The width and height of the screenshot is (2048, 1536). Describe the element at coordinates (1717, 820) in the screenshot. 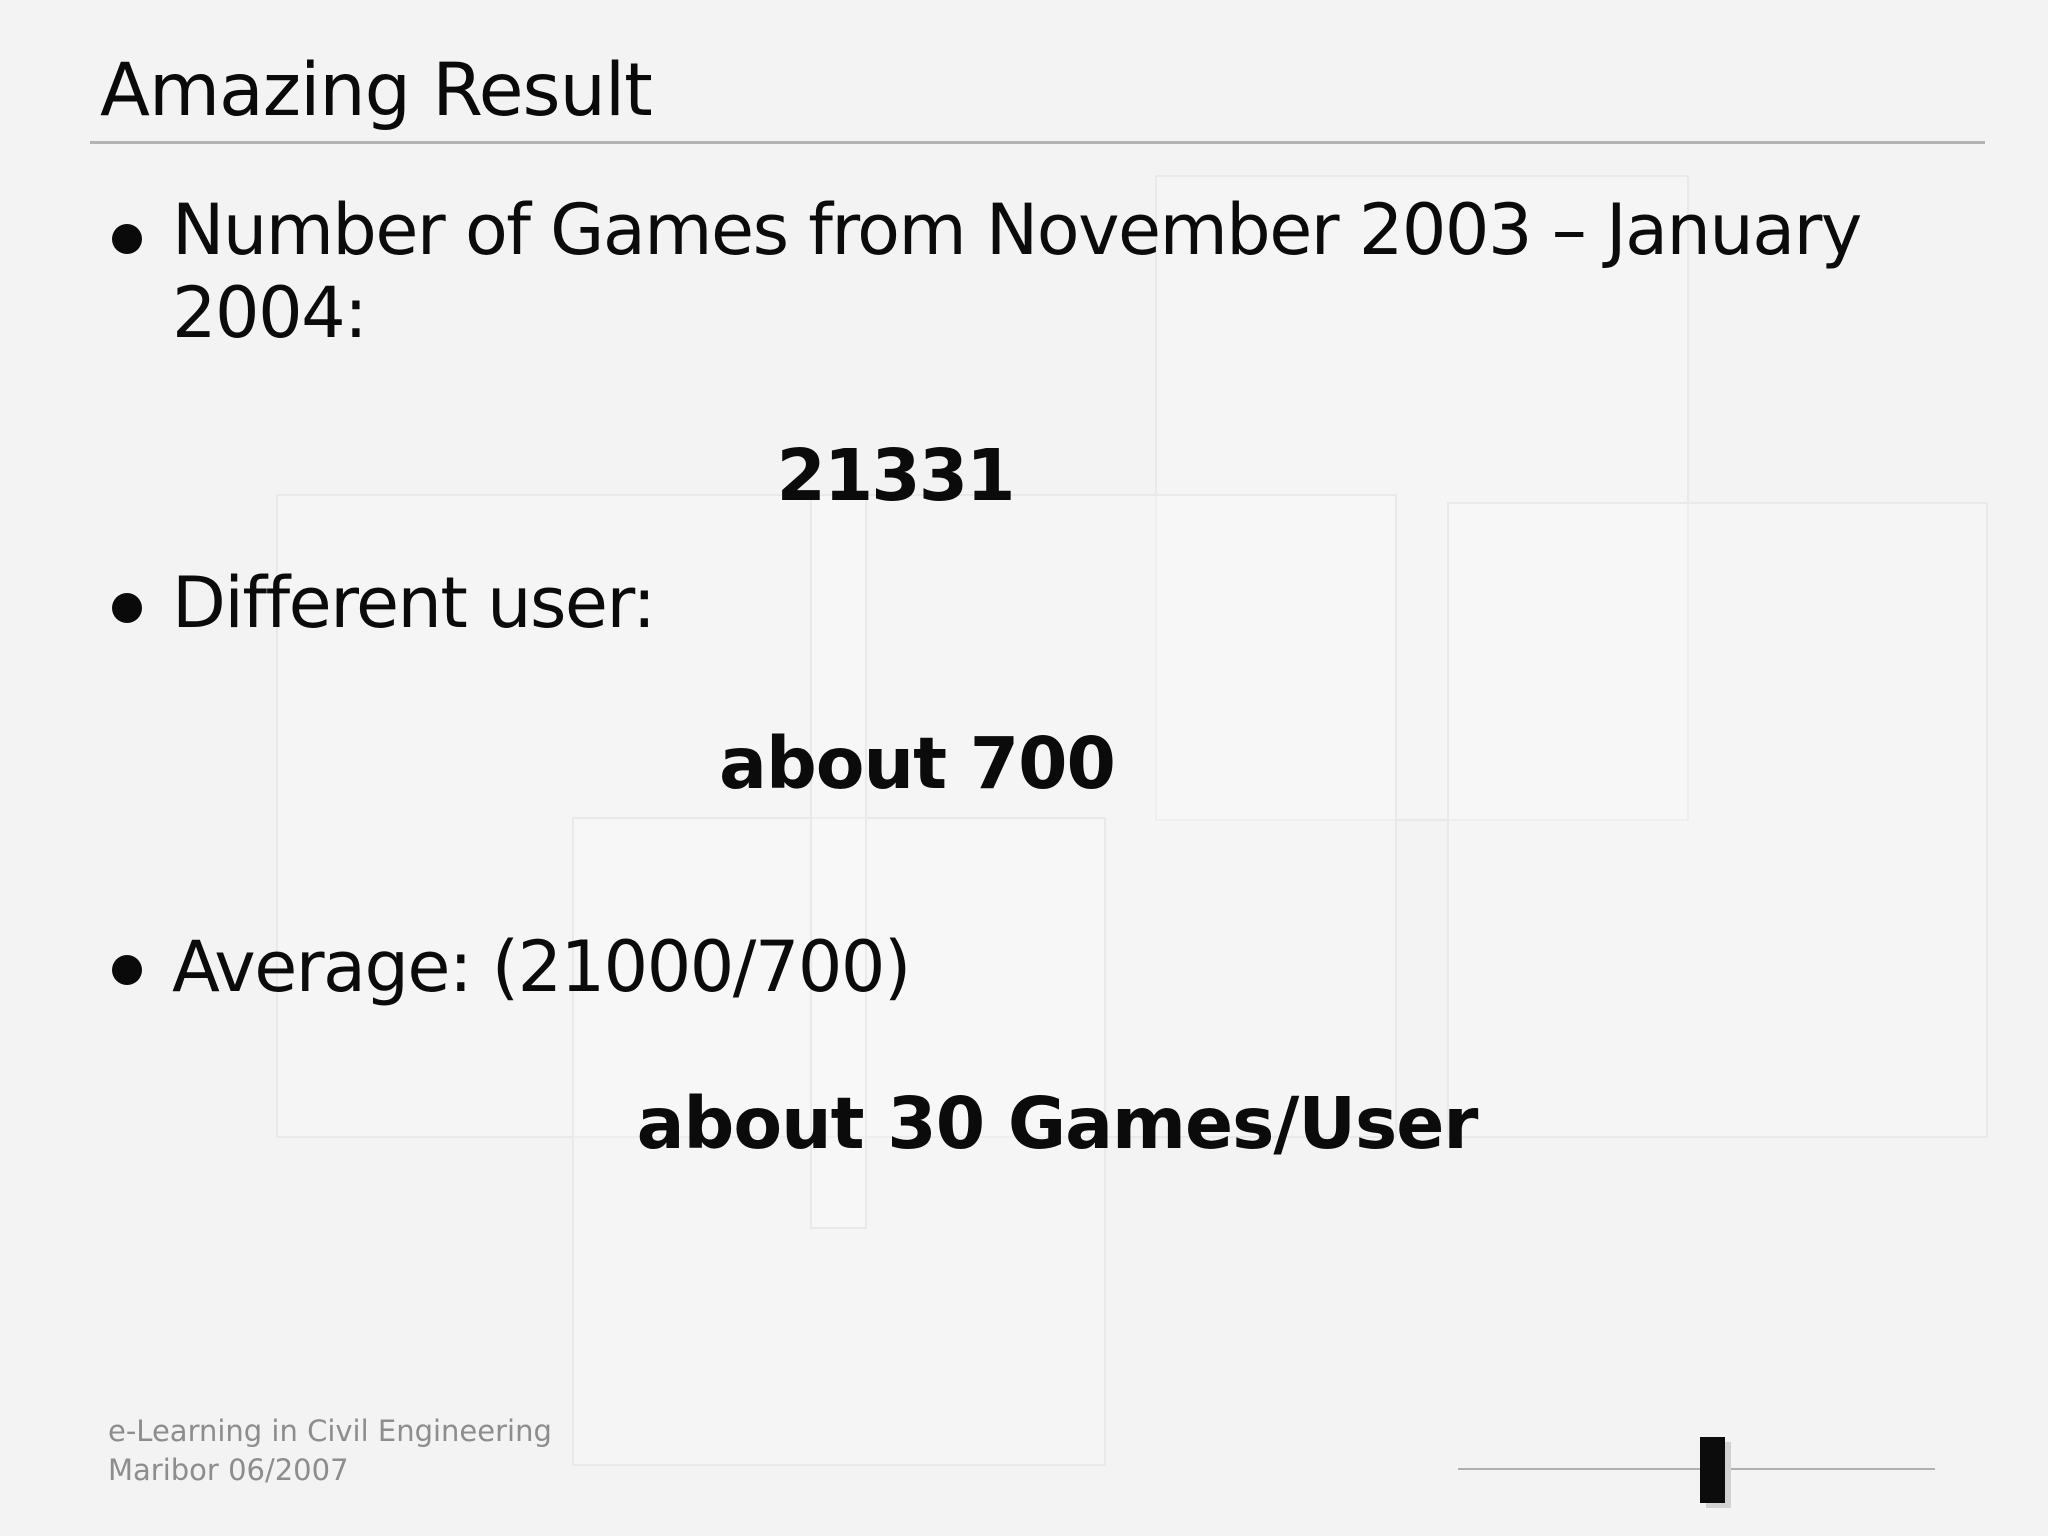

I see `decorative-frame-middle-right` at that location.